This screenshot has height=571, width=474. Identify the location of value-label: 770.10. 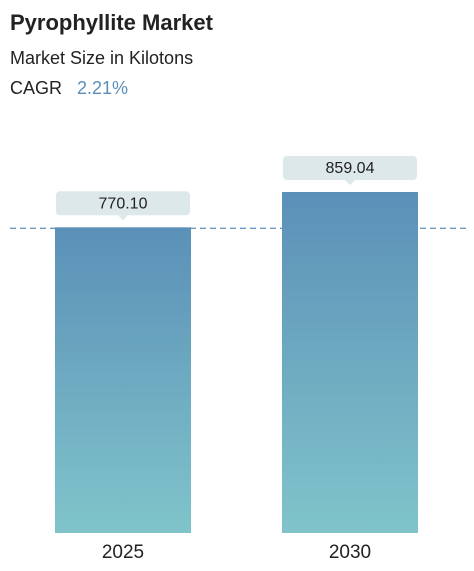
(123, 204).